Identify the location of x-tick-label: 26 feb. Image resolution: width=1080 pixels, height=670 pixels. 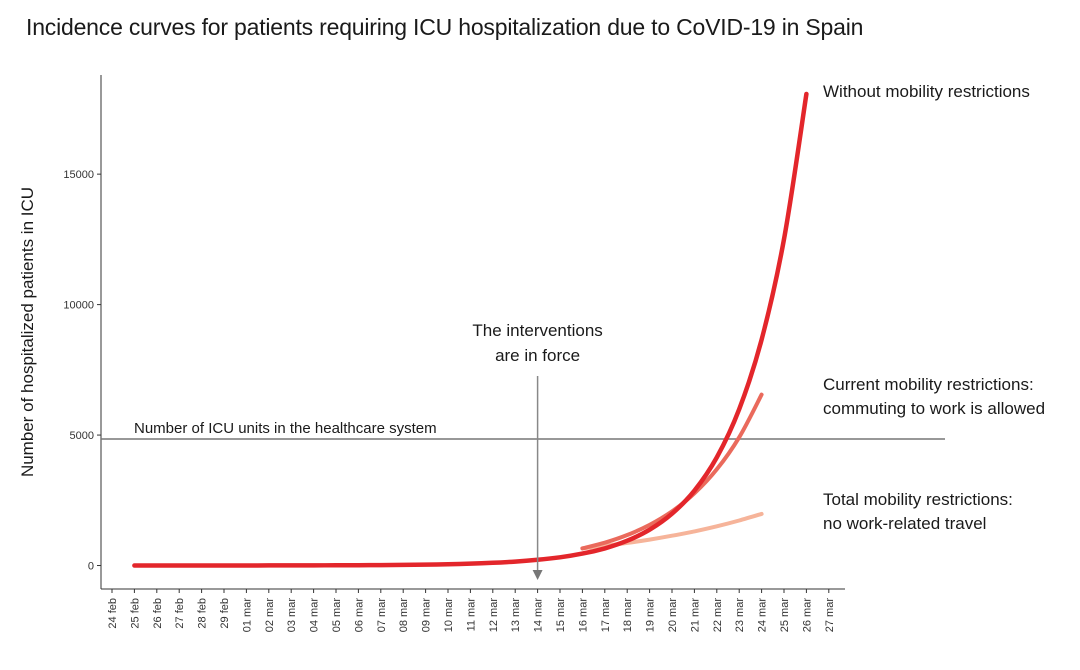
(158, 613).